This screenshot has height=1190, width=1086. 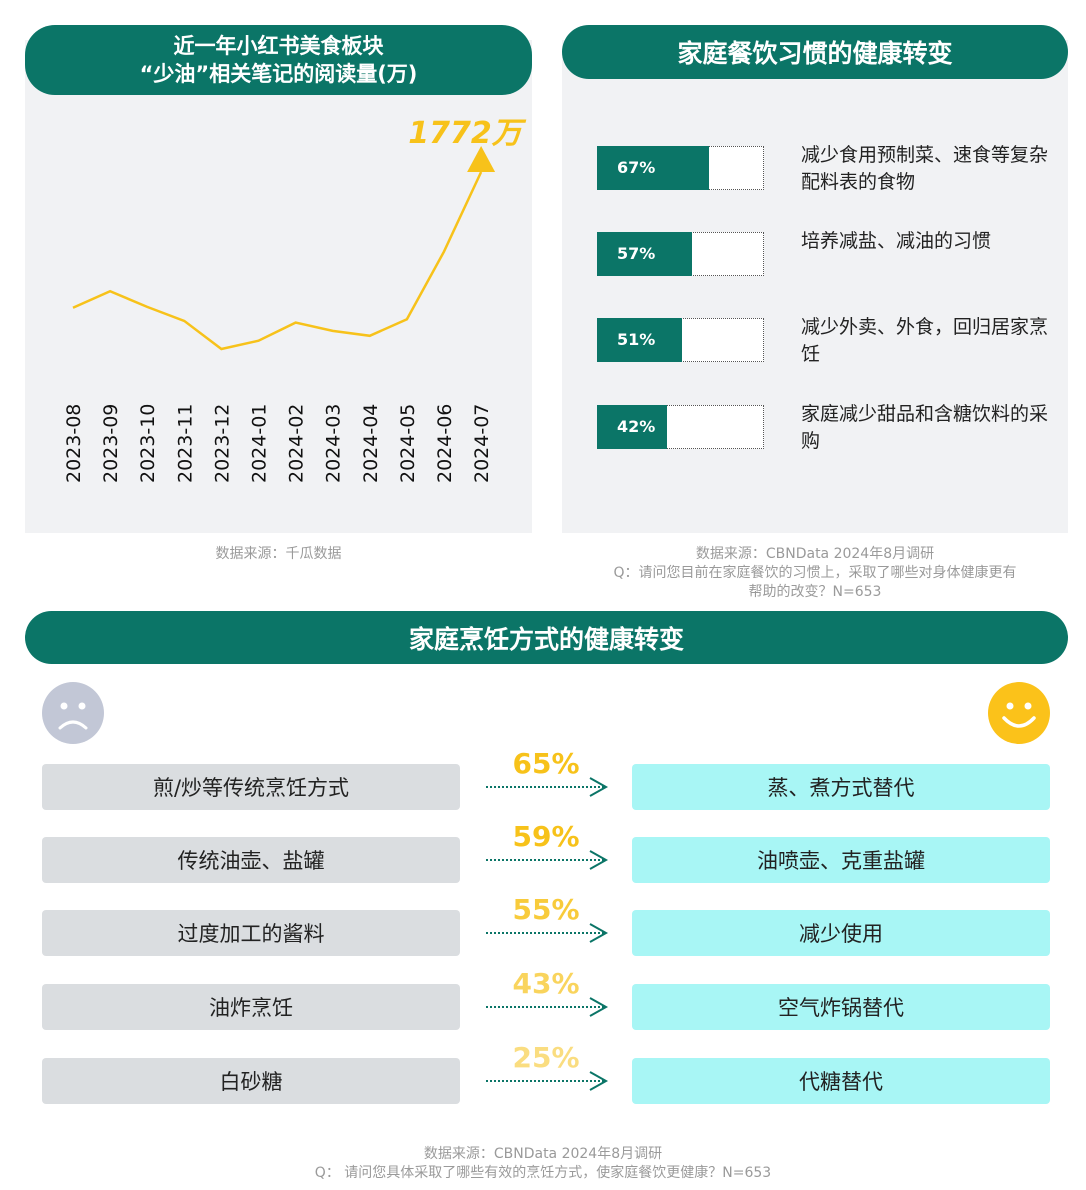 I want to click on x-tick-label: 2023-11, so click(x=185, y=443).